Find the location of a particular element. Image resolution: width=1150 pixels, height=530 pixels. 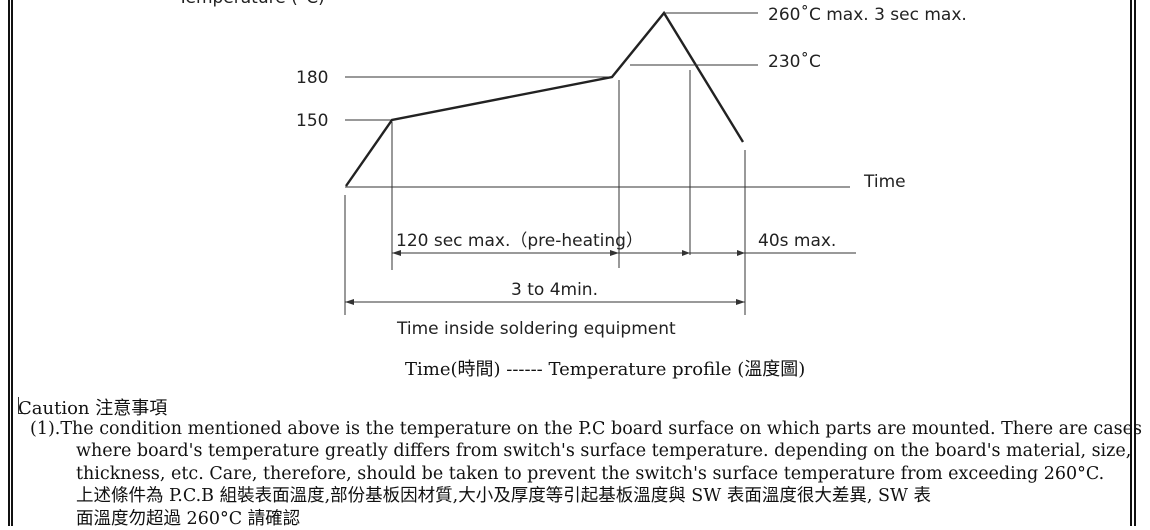

caution-title: Caution 注意事項 is located at coordinates (93, 408).